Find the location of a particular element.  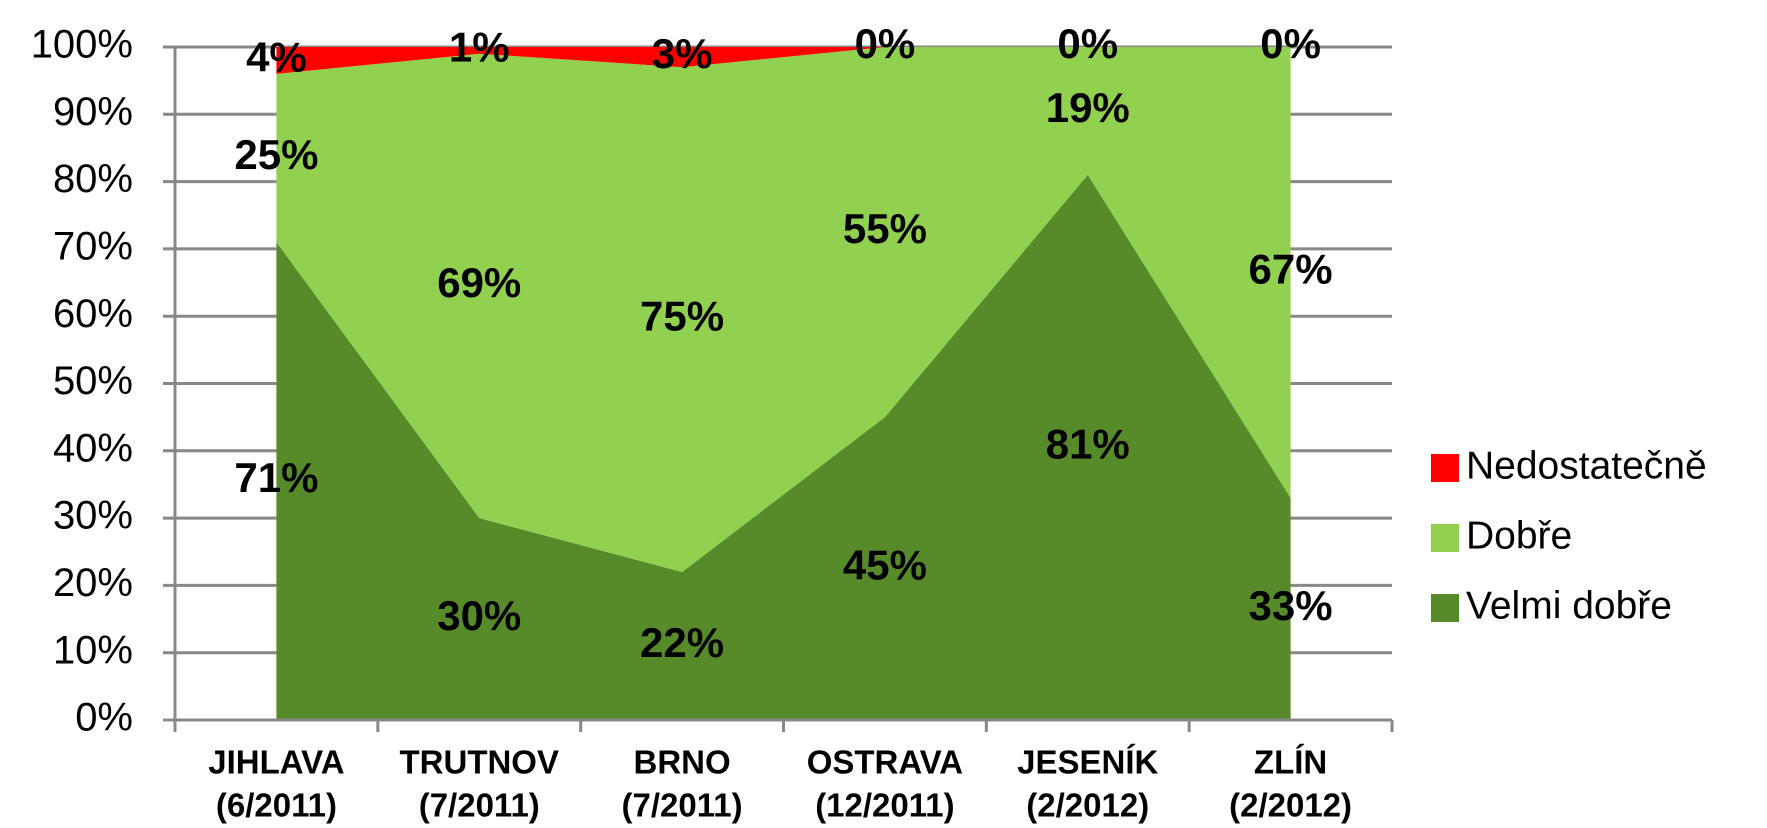

data-label: 25% is located at coordinates (276, 154).